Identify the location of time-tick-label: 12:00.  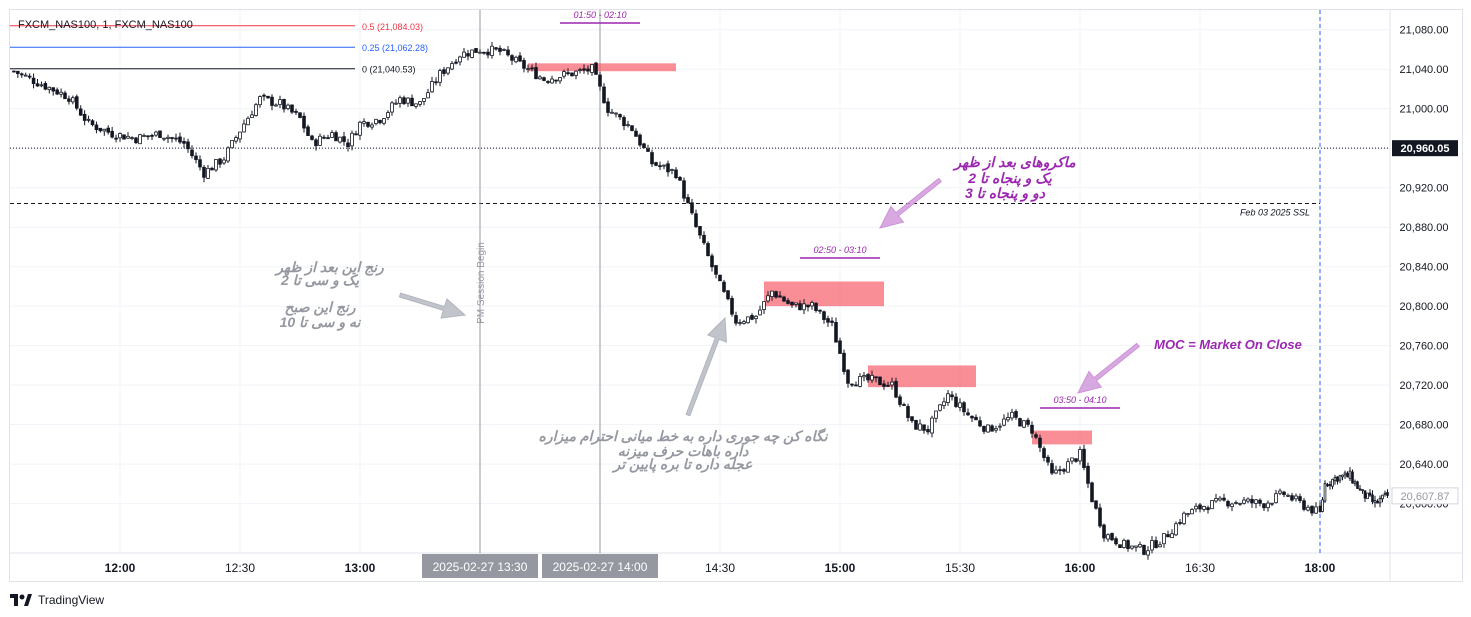
(120, 568).